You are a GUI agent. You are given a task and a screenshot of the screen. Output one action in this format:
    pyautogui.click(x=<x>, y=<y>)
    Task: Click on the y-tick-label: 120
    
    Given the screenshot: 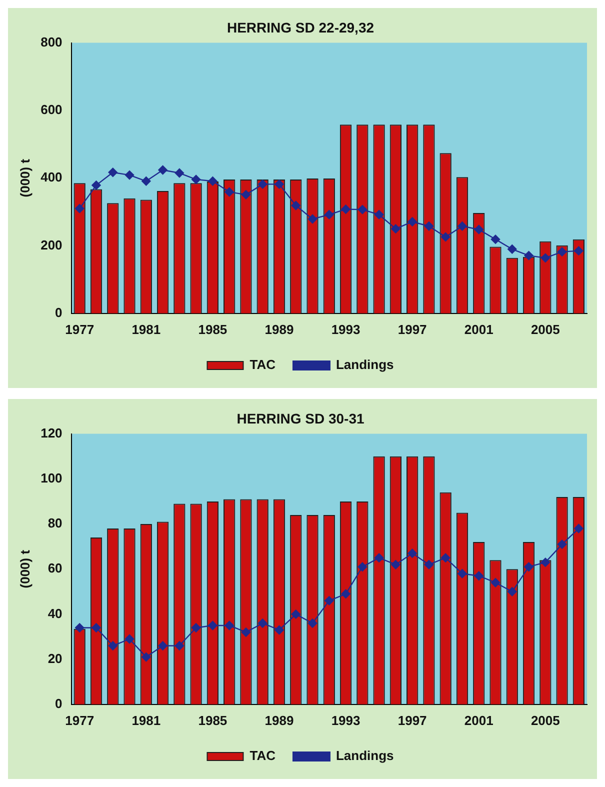 What is the action you would take?
    pyautogui.click(x=51, y=432)
    